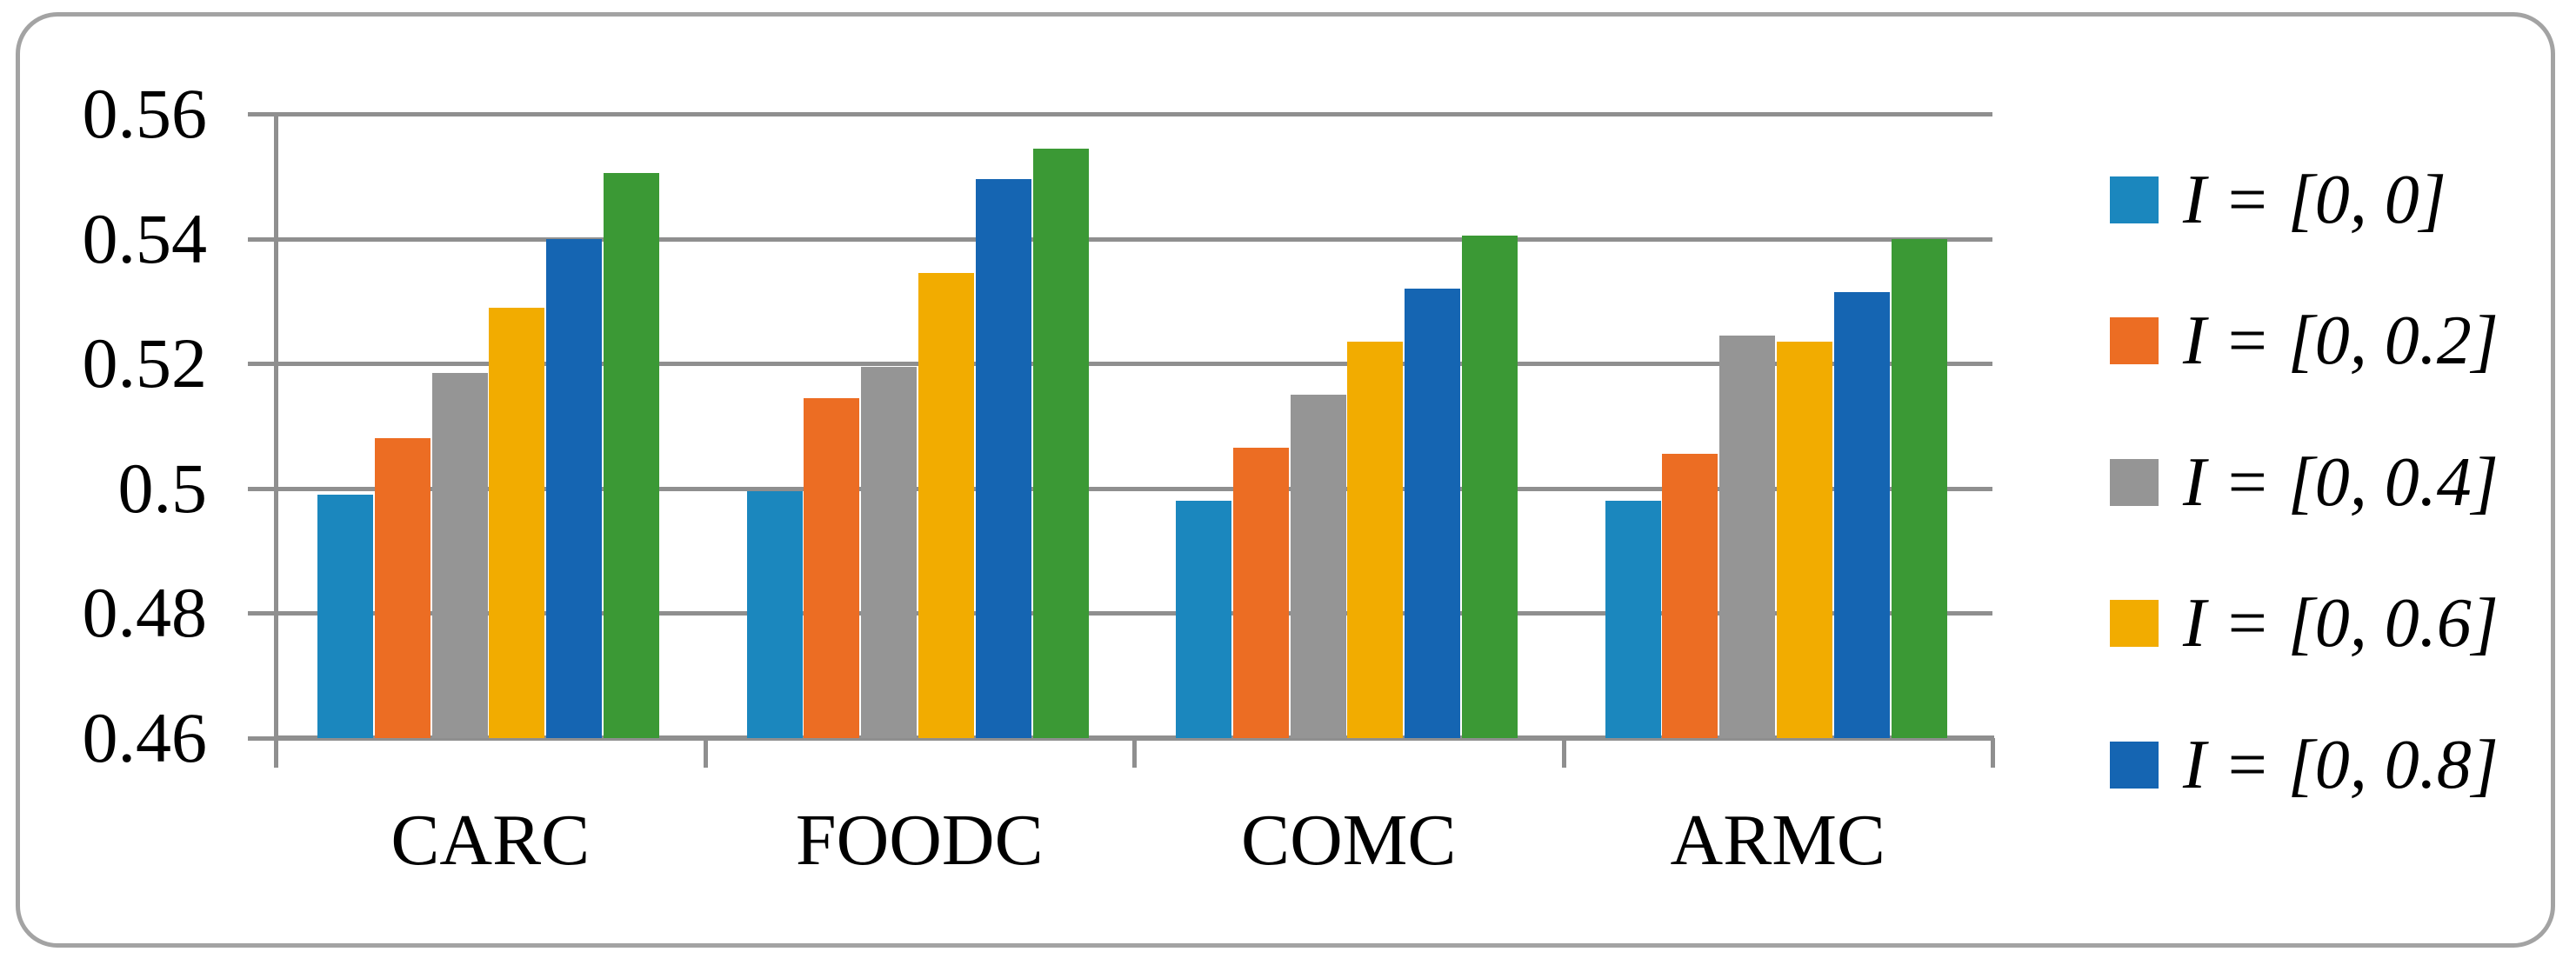 The width and height of the screenshot is (2576, 965). Describe the element at coordinates (920, 840) in the screenshot. I see `category-label-FOODC: FOODC` at that location.